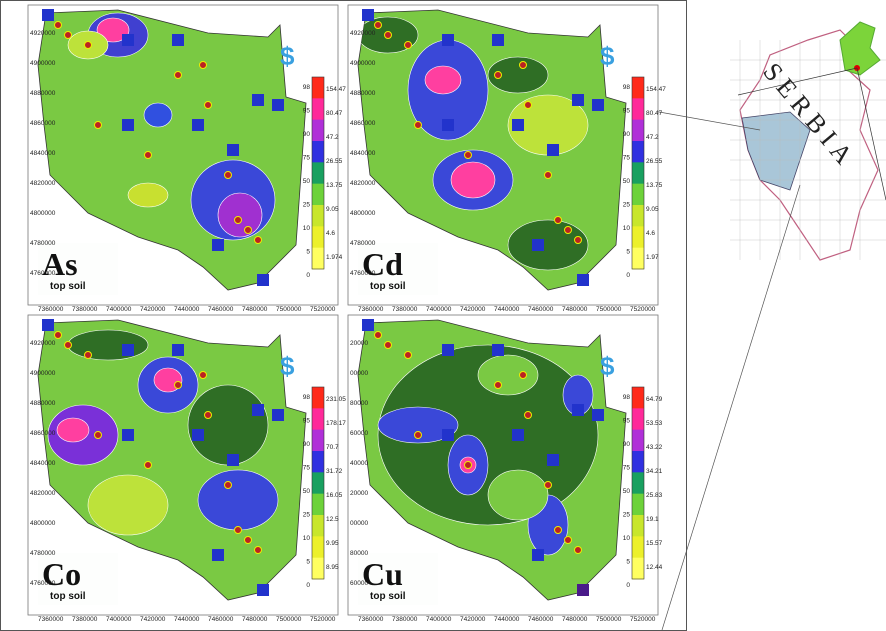 This screenshot has width=886, height=631. What do you see at coordinates (43, 463) in the screenshot?
I see `y-label: 4840000` at bounding box center [43, 463].